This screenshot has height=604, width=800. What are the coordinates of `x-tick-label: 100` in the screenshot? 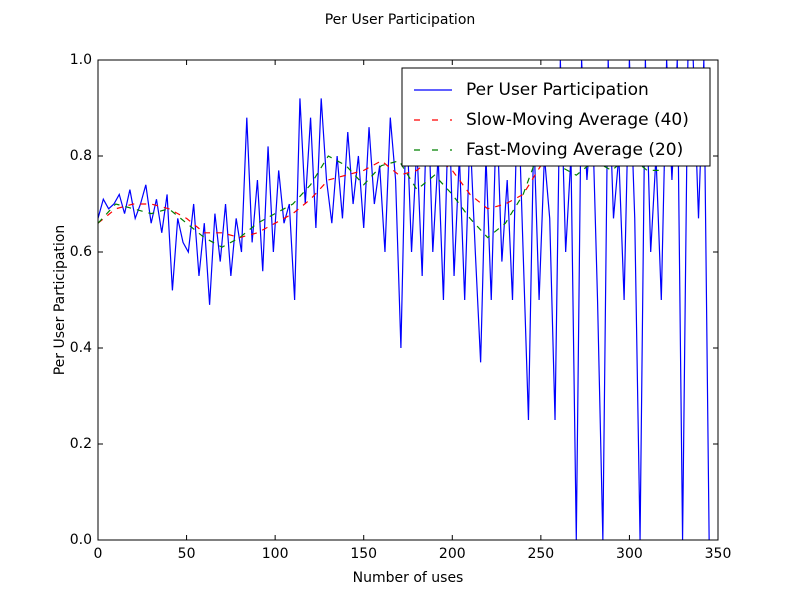 It's located at (275, 554).